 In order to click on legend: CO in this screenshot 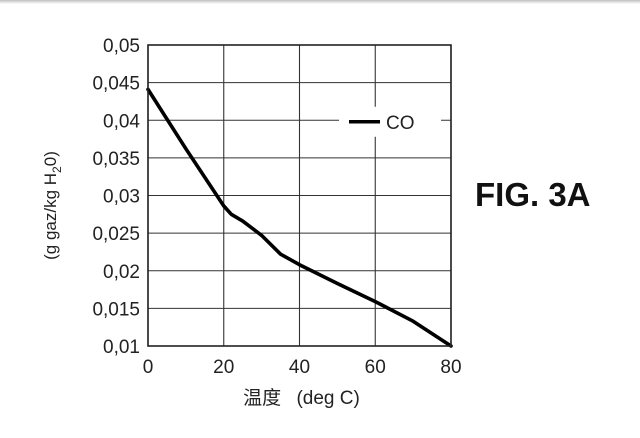, I will do `click(390, 121)`.